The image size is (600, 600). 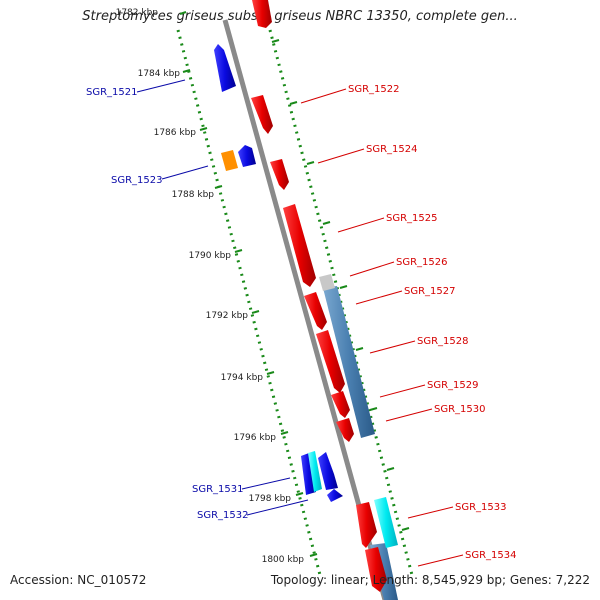 What do you see at coordinates (223, 515) in the screenshot?
I see `gene-label-sgr-1532: SGR_1532` at bounding box center [223, 515].